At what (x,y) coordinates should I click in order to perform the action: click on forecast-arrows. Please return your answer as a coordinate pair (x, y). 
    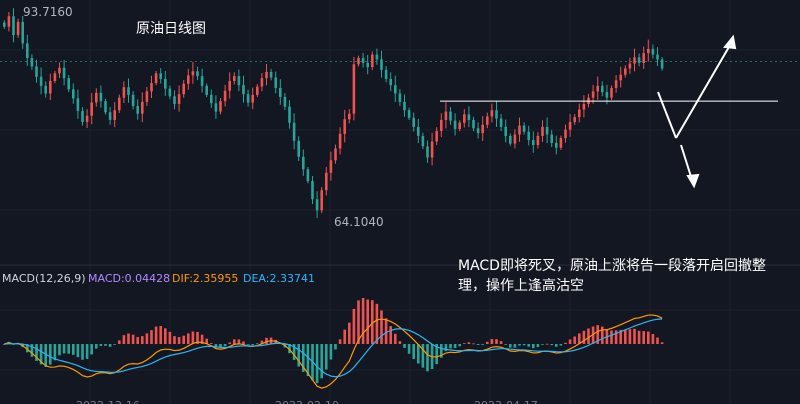
    Looking at the image, I should click on (697, 111).